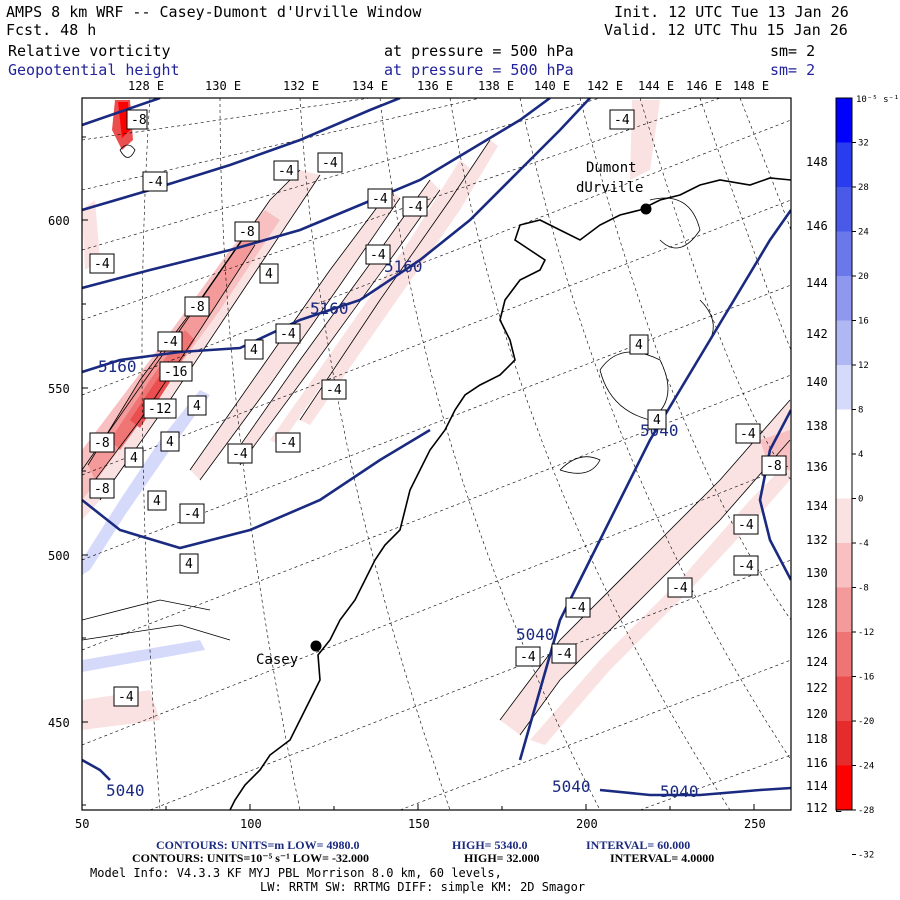 The height and width of the screenshot is (900, 900). What do you see at coordinates (863, 233) in the screenshot?
I see `colorbar-tick-label: 24` at bounding box center [863, 233].